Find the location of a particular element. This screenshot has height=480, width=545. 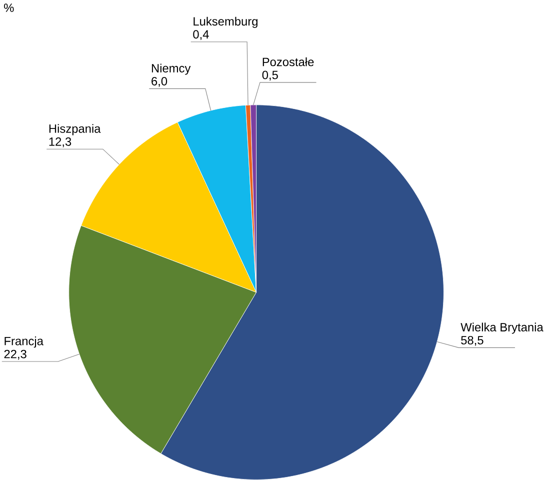

slice-label: Francja is located at coordinates (24, 342).